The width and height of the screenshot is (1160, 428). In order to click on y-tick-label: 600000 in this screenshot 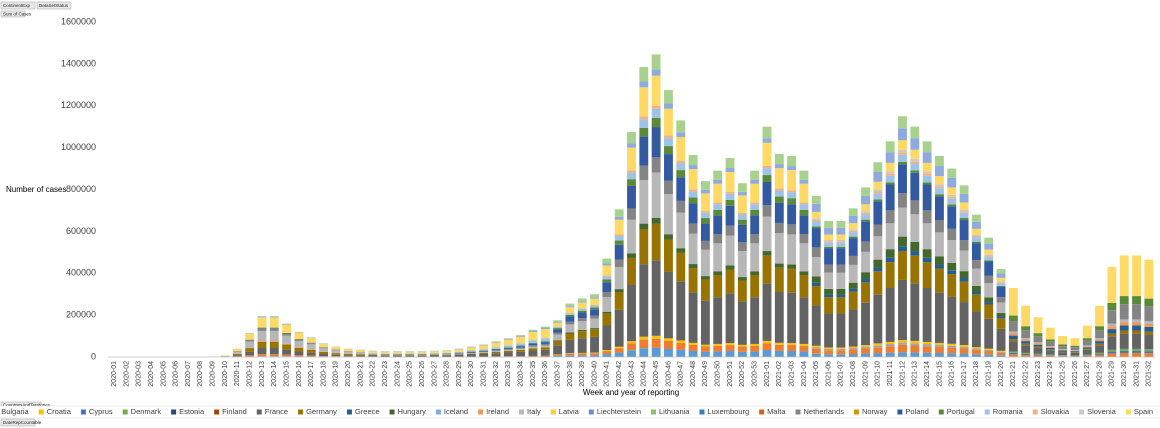, I will do `click(81, 231)`.